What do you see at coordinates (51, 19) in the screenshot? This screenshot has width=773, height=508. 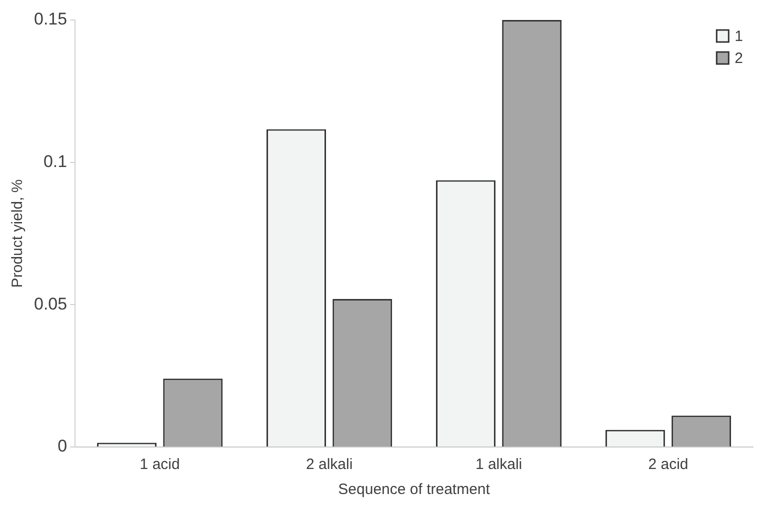 I see `y-tick-label: 0.15` at bounding box center [51, 19].